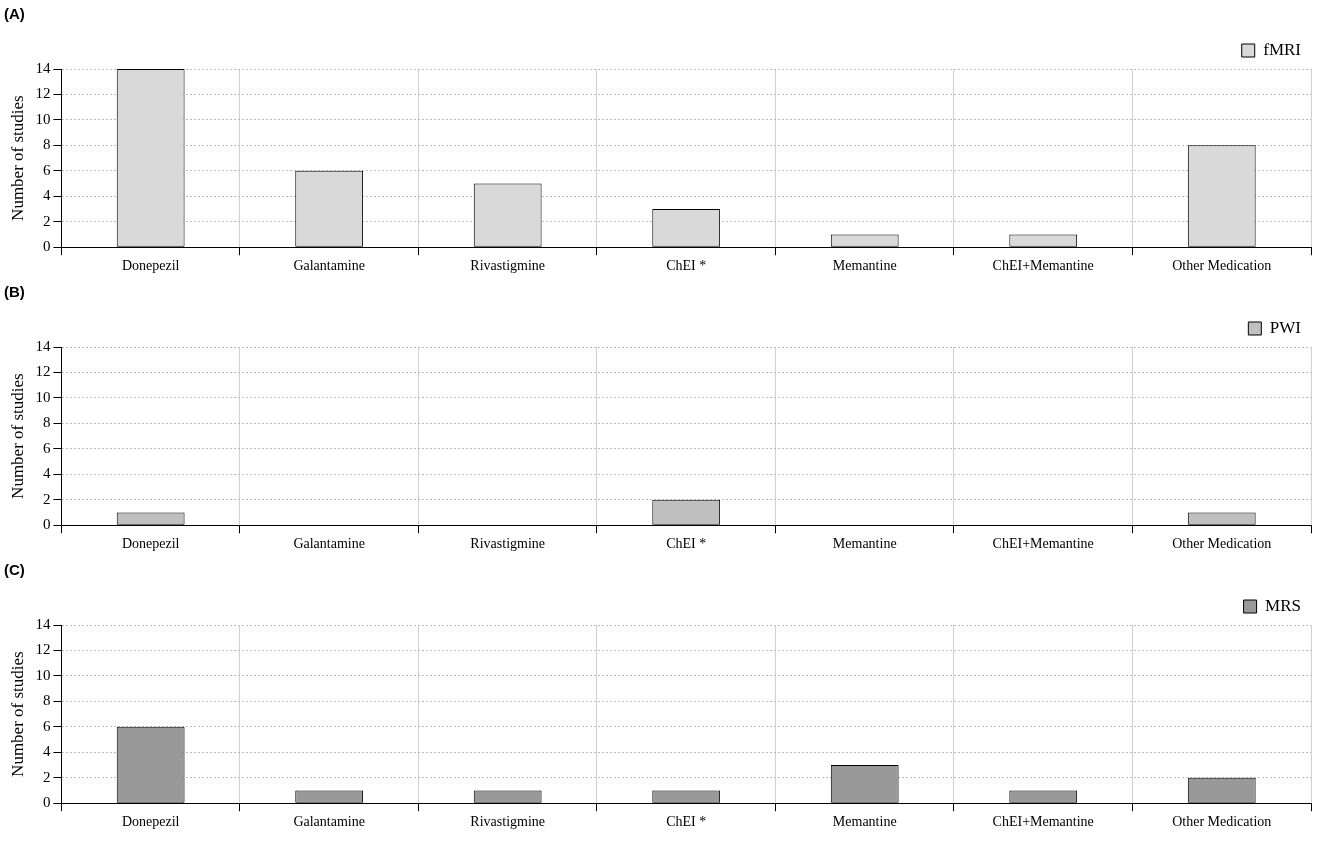 Image resolution: width=1341 pixels, height=843 pixels. I want to click on chart-title: (B), so click(14, 292).